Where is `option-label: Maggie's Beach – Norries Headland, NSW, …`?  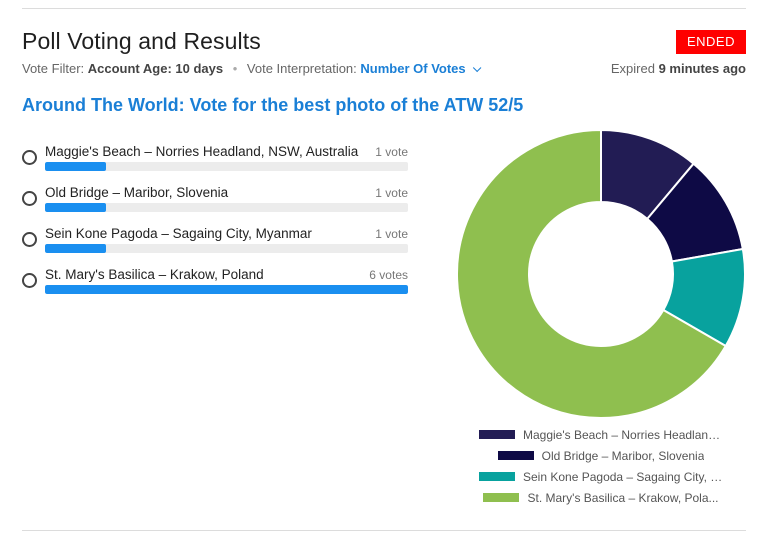 option-label: Maggie's Beach – Norries Headland, NSW, … is located at coordinates (202, 151).